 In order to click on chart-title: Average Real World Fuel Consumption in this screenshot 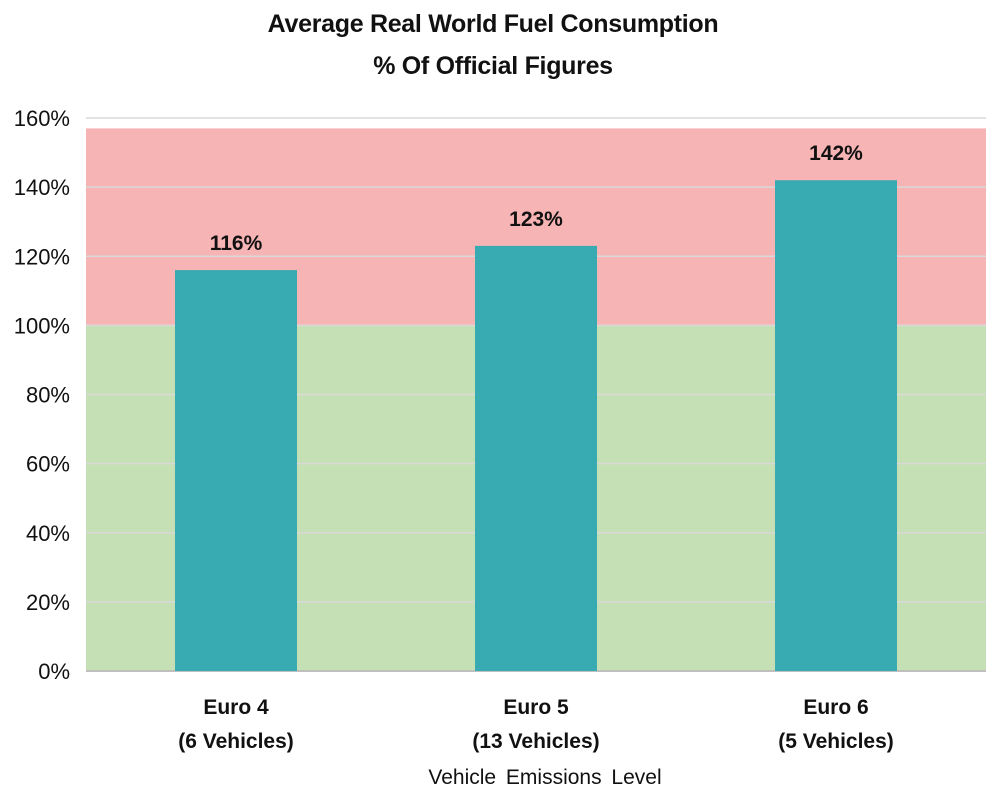, I will do `click(493, 24)`.